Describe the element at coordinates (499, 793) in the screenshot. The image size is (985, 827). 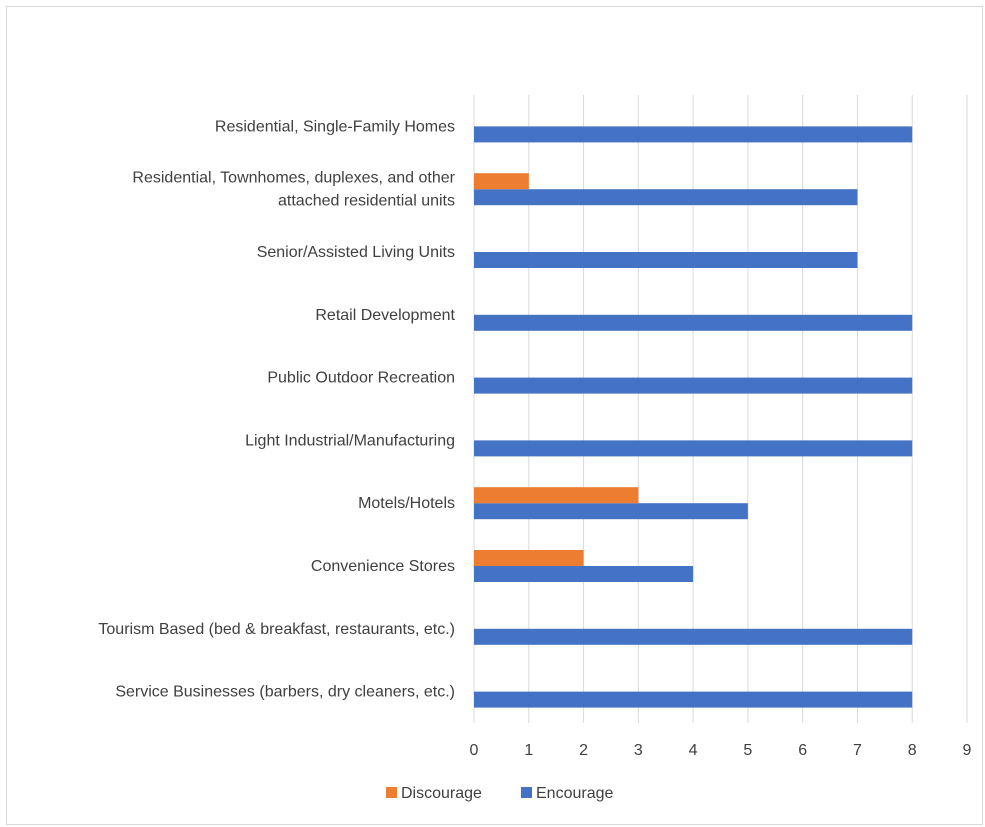
I see `legend: Discourage Encourage` at that location.